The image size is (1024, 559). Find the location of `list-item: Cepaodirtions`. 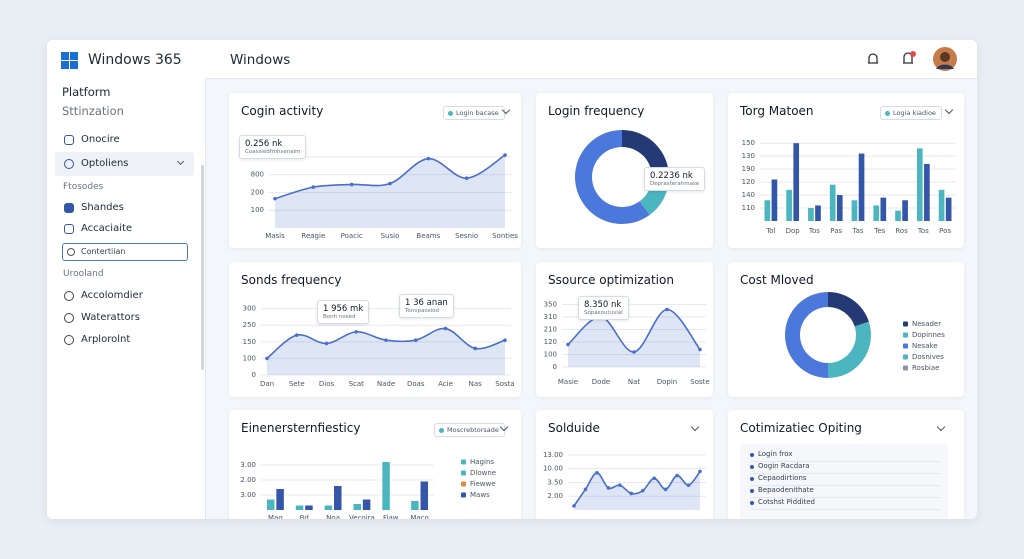

list-item: Cepaodirtions is located at coordinates (782, 478).